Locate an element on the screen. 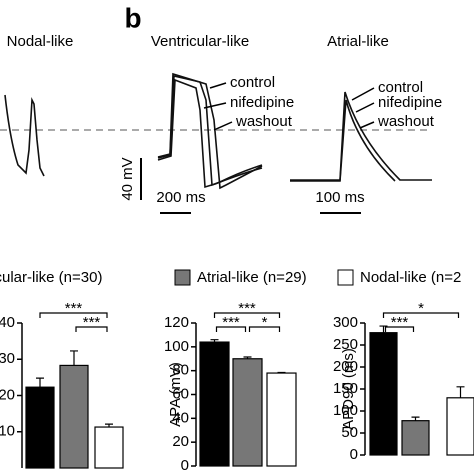  y-axis-label: APA (mV) is located at coordinates (175, 394).